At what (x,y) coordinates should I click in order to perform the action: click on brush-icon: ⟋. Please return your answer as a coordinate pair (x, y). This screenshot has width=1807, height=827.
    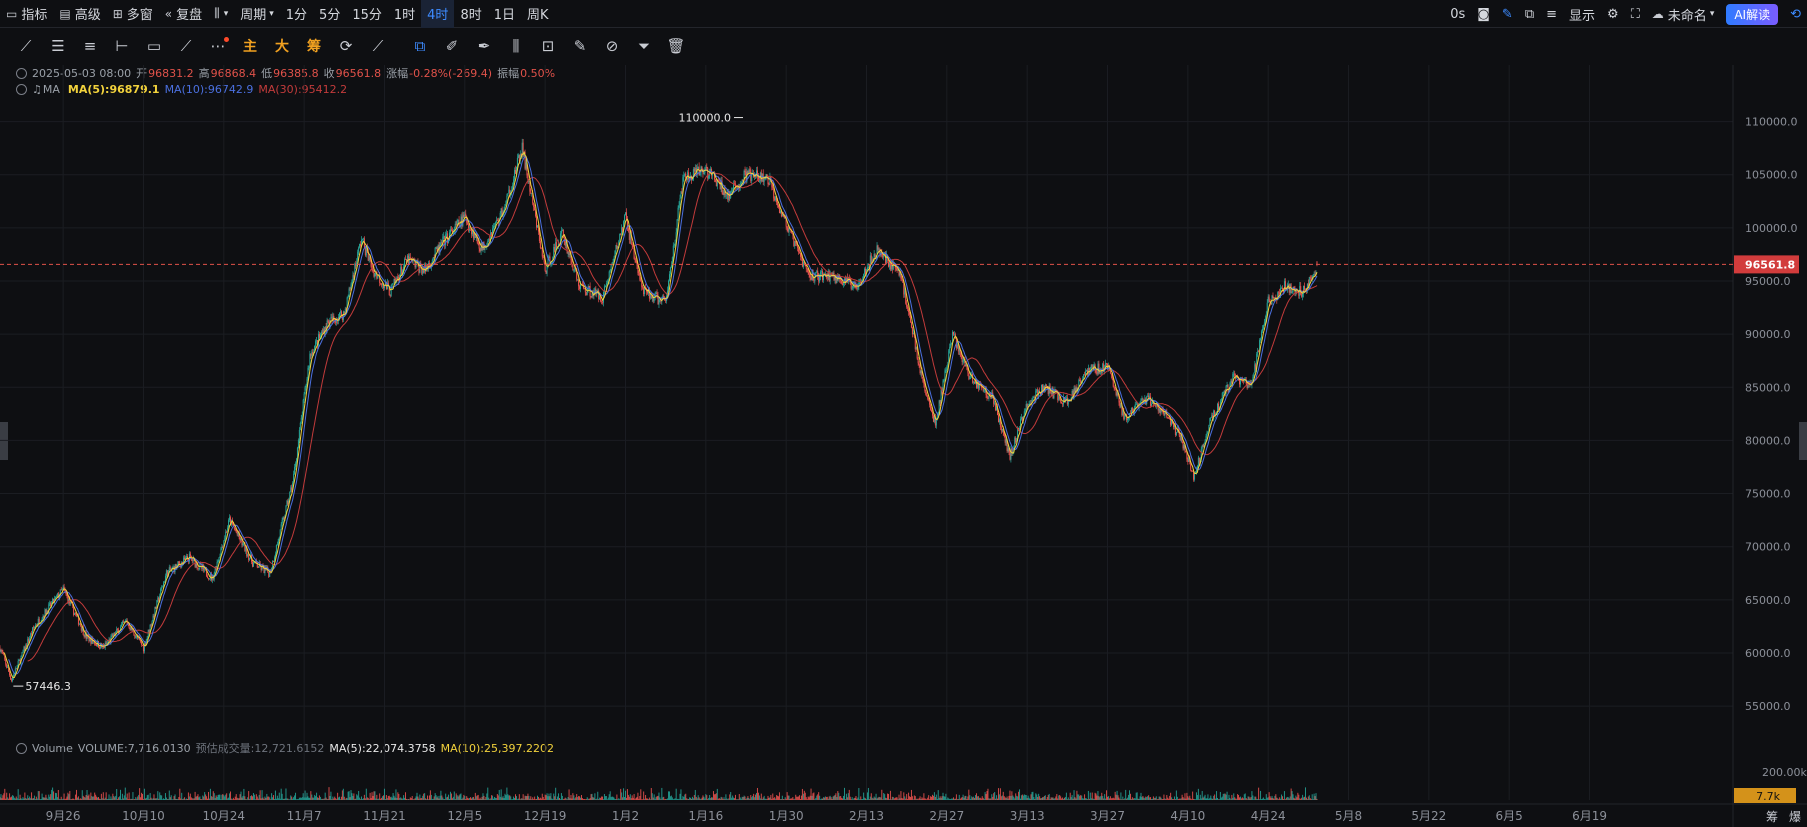
    Looking at the image, I should click on (186, 46).